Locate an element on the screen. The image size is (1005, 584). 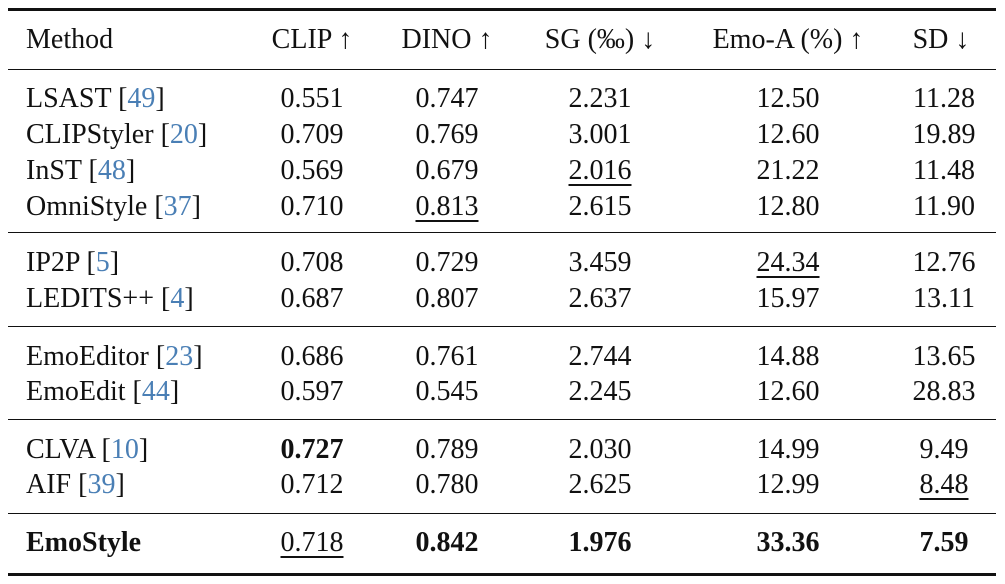
citation-link: 37 is located at coordinates (177, 206).